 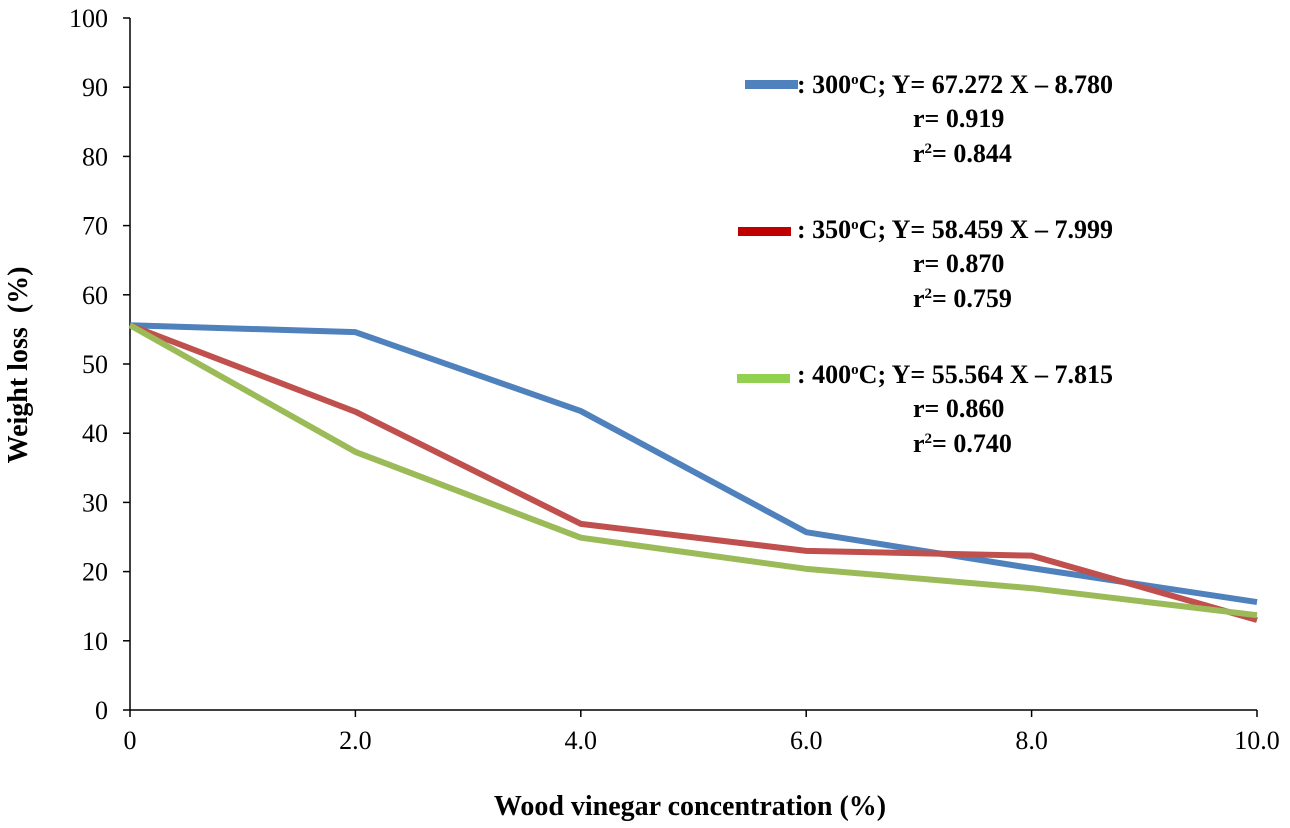 What do you see at coordinates (95, 226) in the screenshot?
I see `y-tick-label: 70` at bounding box center [95, 226].